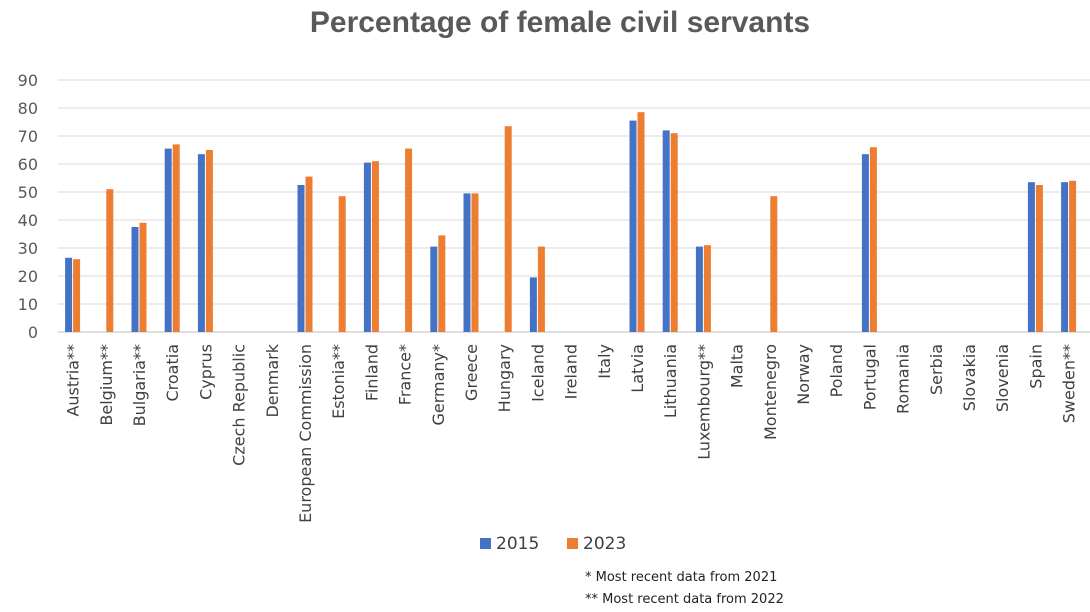 The height and width of the screenshot is (612, 1090). What do you see at coordinates (73, 380) in the screenshot?
I see `x-tick-label: Austria**` at bounding box center [73, 380].